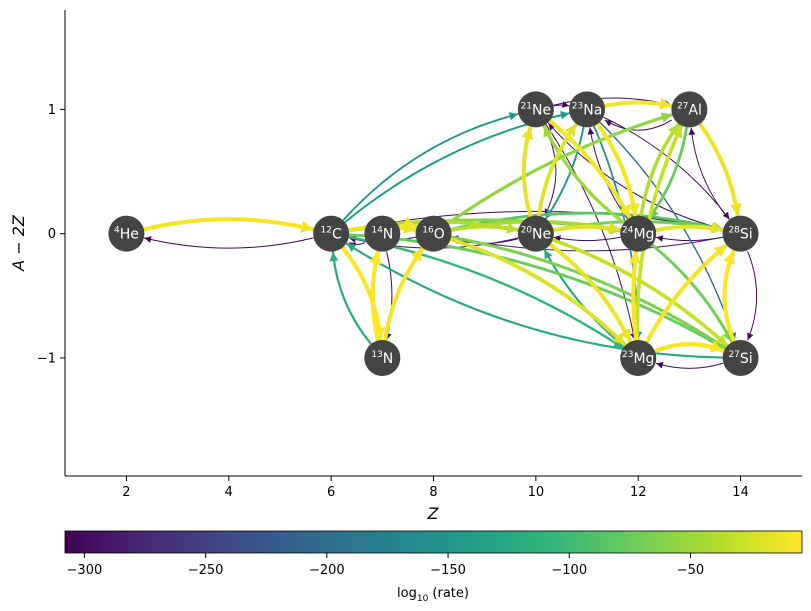 This screenshot has width=811, height=611. I want to click on x-axis-label: Z, so click(433, 513).